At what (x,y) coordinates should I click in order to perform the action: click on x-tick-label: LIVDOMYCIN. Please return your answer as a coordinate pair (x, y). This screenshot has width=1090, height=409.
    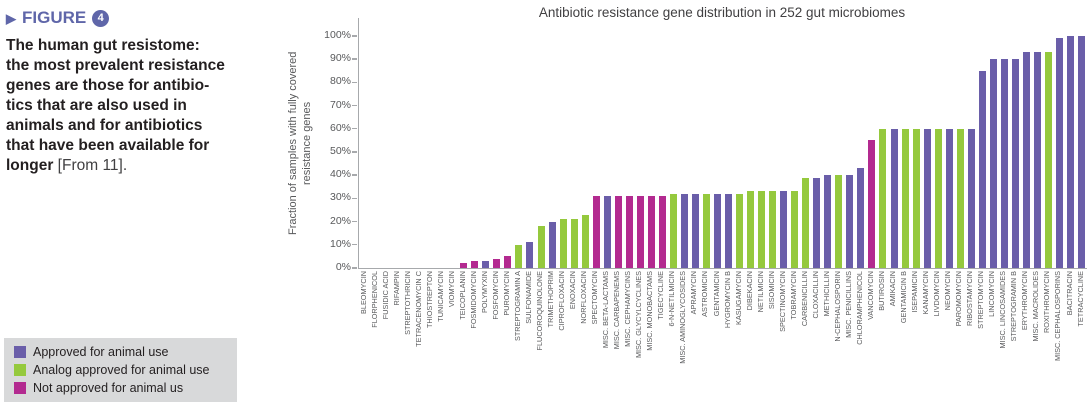
    Looking at the image, I should click on (937, 294).